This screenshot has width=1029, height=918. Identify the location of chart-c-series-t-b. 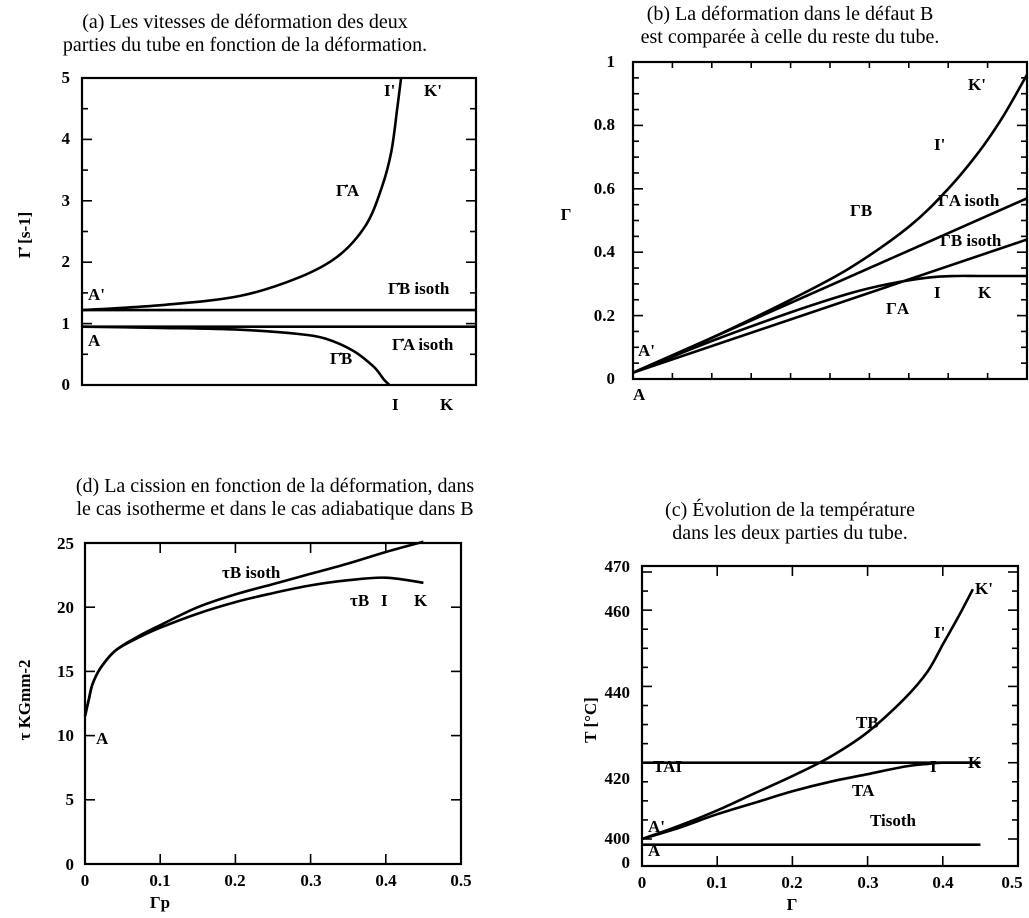
(808, 714).